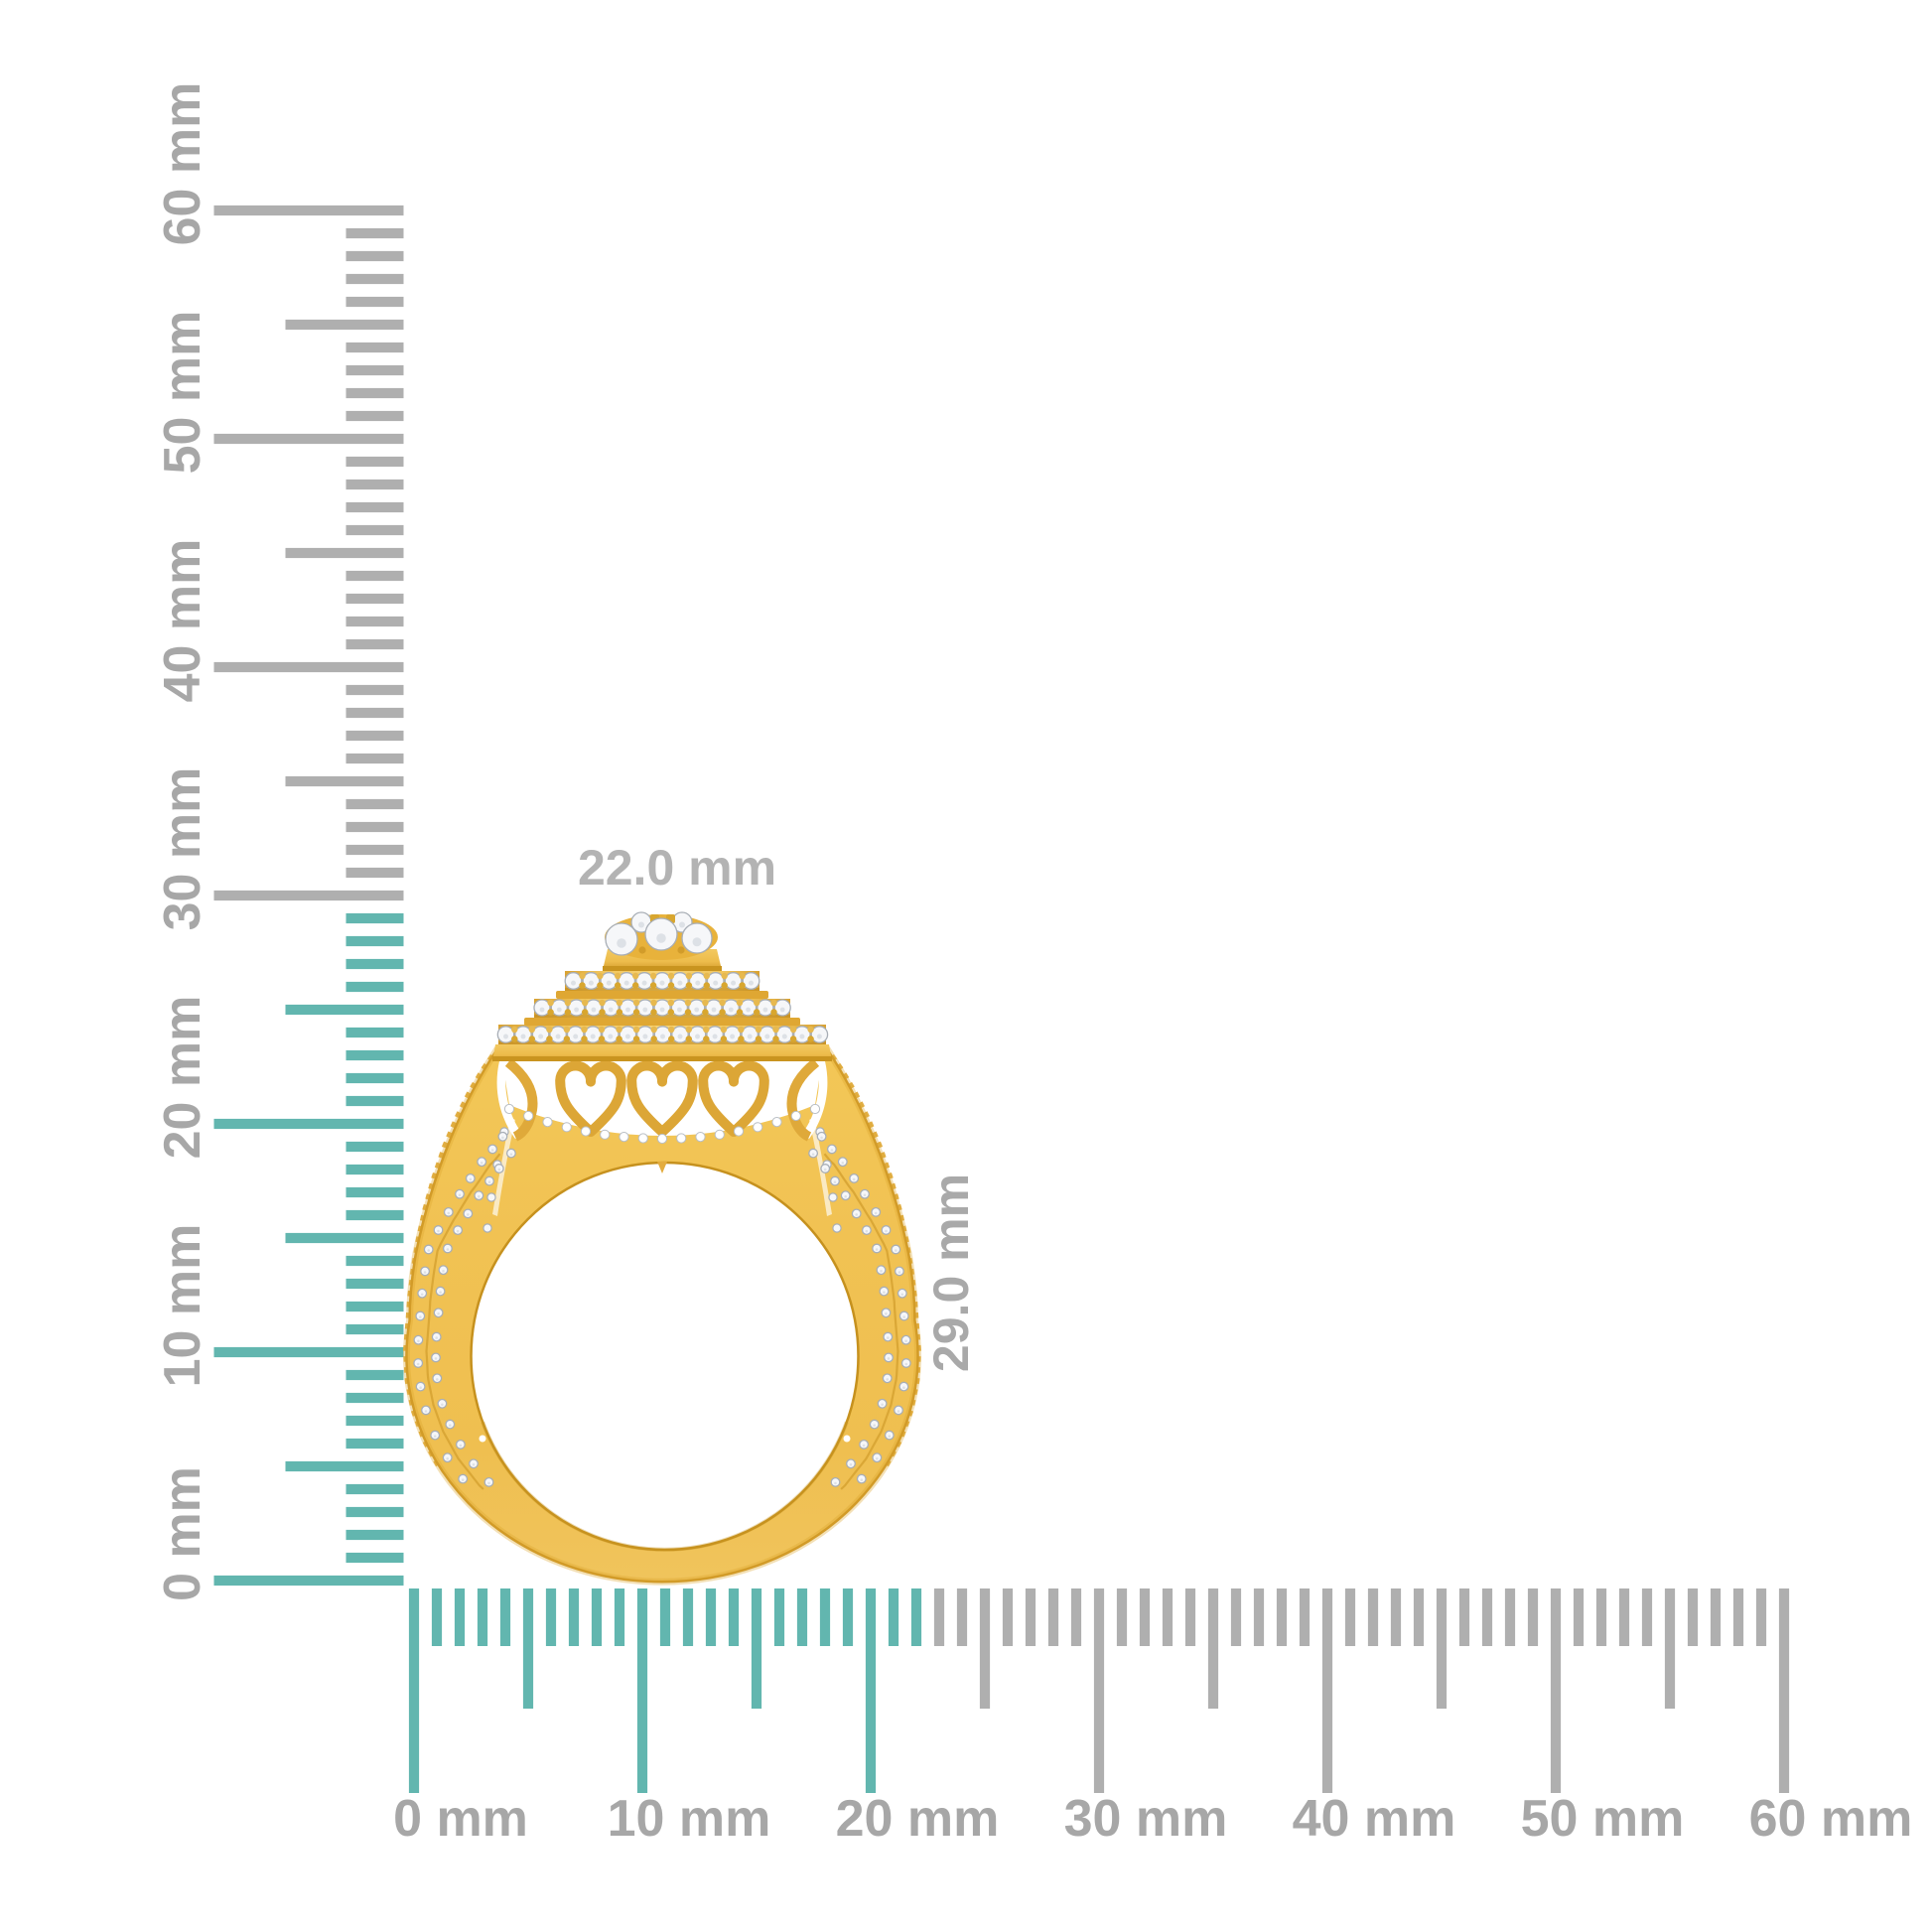 This screenshot has width=1932, height=1932. Describe the element at coordinates (677, 868) in the screenshot. I see `svg-text: 22.0 mm` at that location.